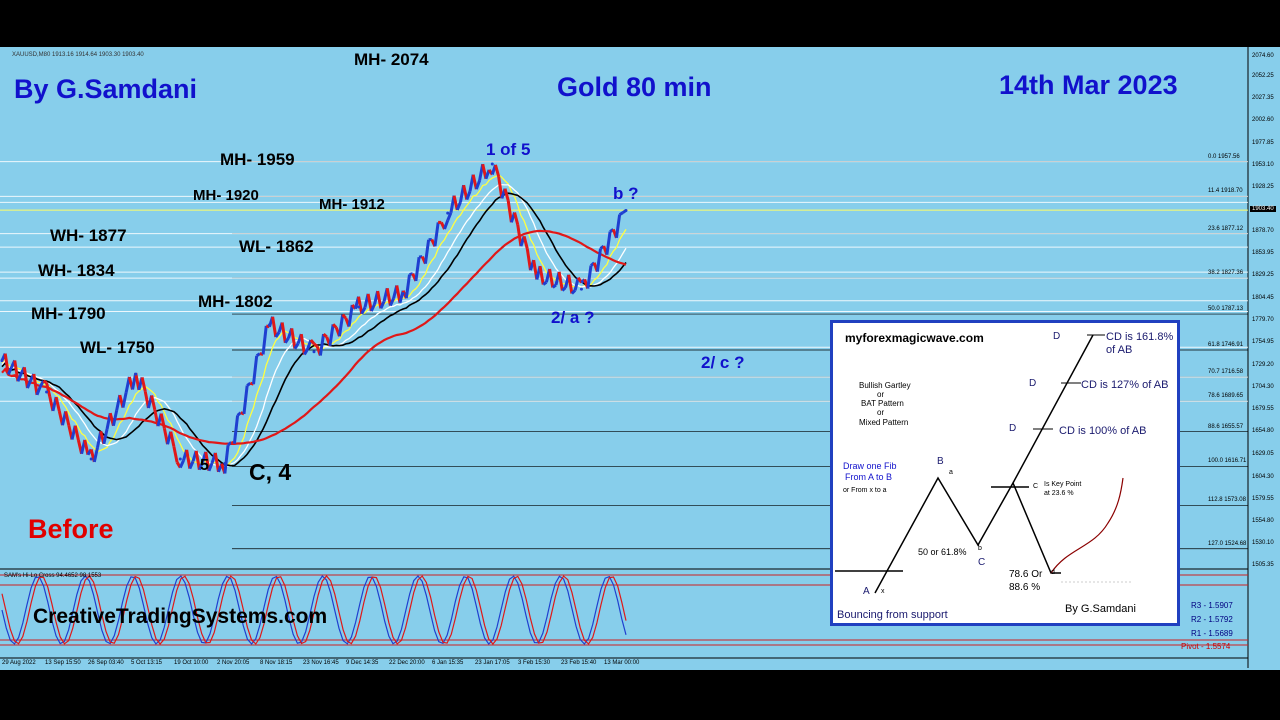  What do you see at coordinates (1263, 319) in the screenshot?
I see `price-tick: 1779.70` at bounding box center [1263, 319].